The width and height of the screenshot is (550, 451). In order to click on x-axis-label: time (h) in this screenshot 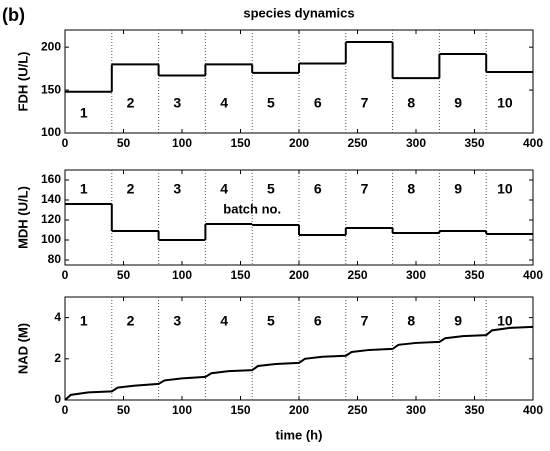, I will do `click(299, 434)`.